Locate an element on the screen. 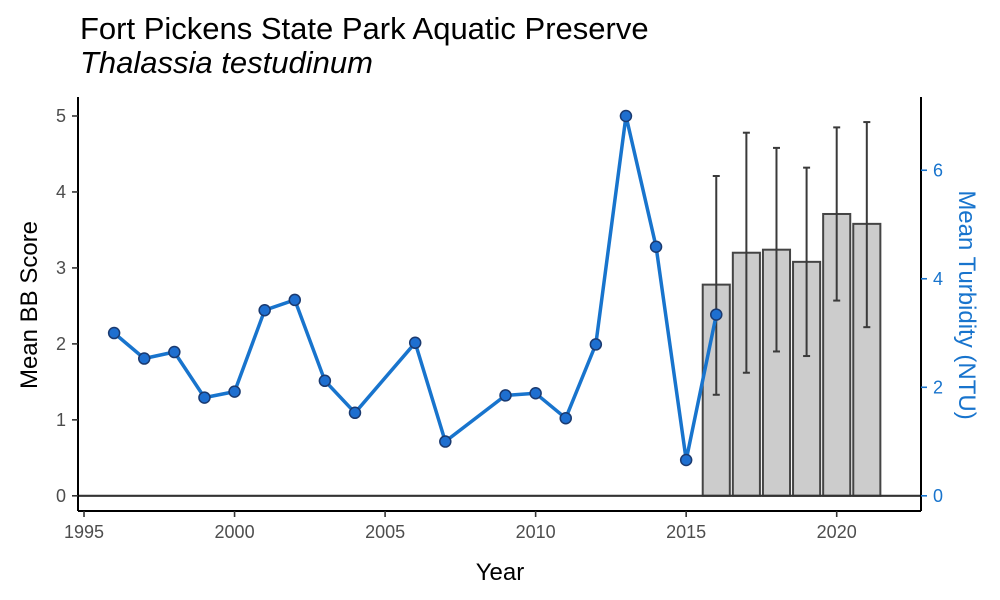 The image size is (1000, 600). x-tick-label-2020: 2020 is located at coordinates (837, 532).